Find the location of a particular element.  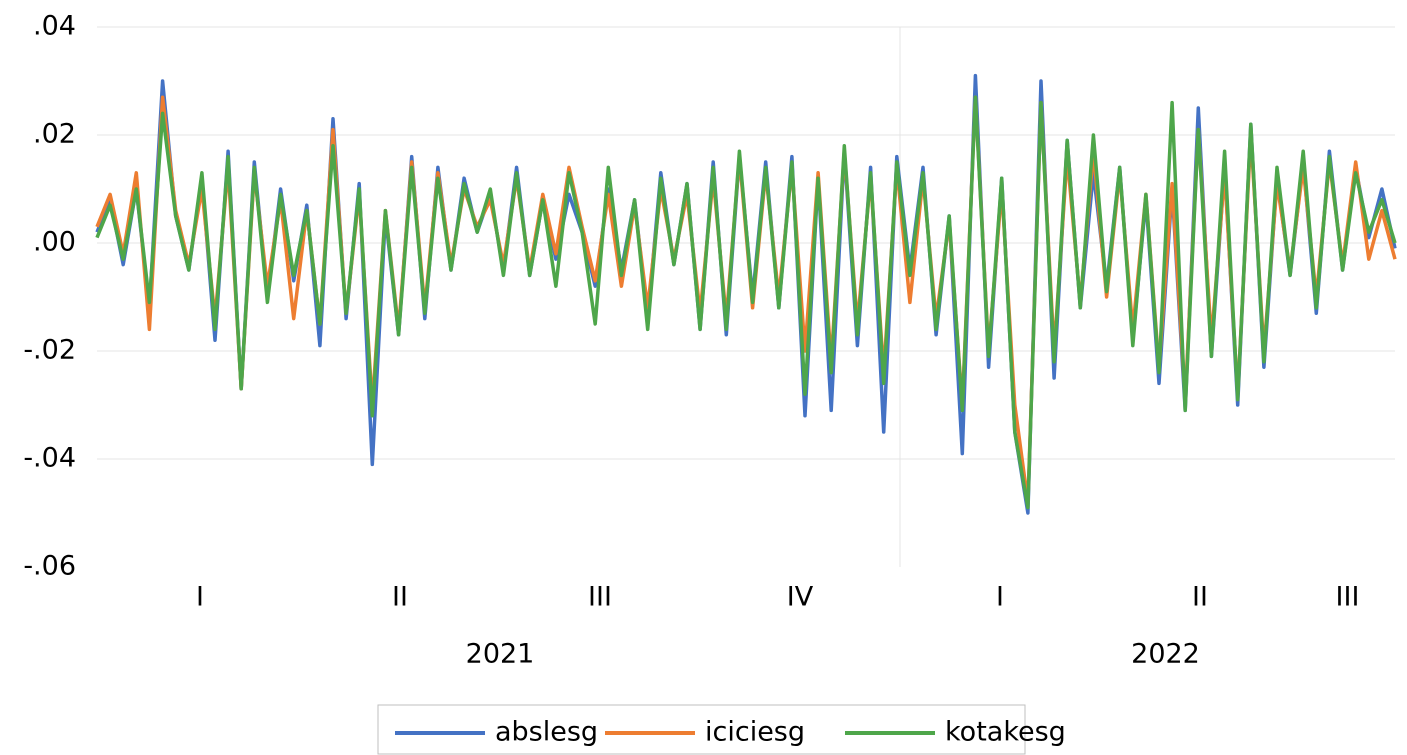

y-tick-label: -.02 is located at coordinates (49, 350).